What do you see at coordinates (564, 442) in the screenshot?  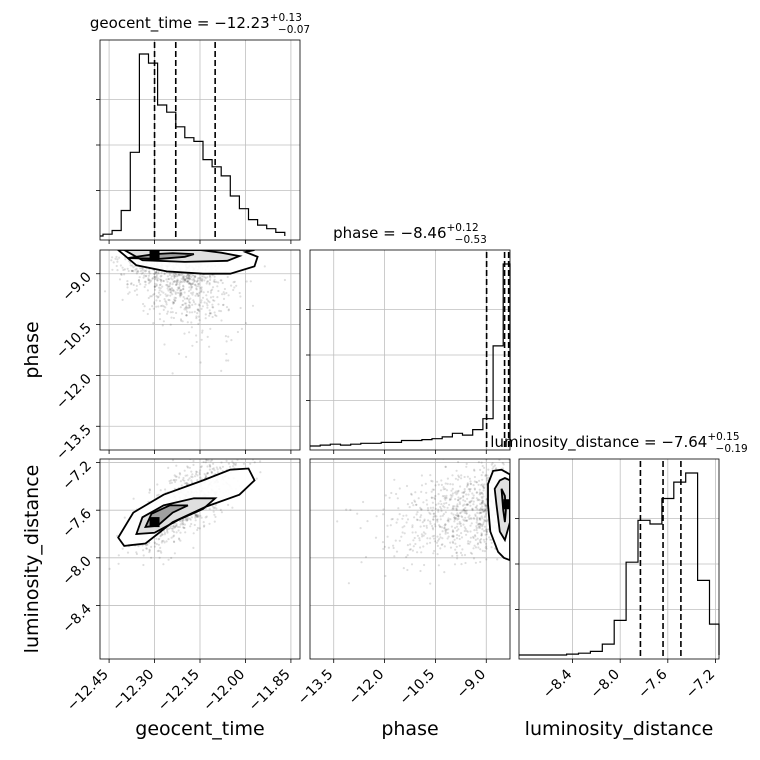 I see `title-label: luminosity_distance` at bounding box center [564, 442].